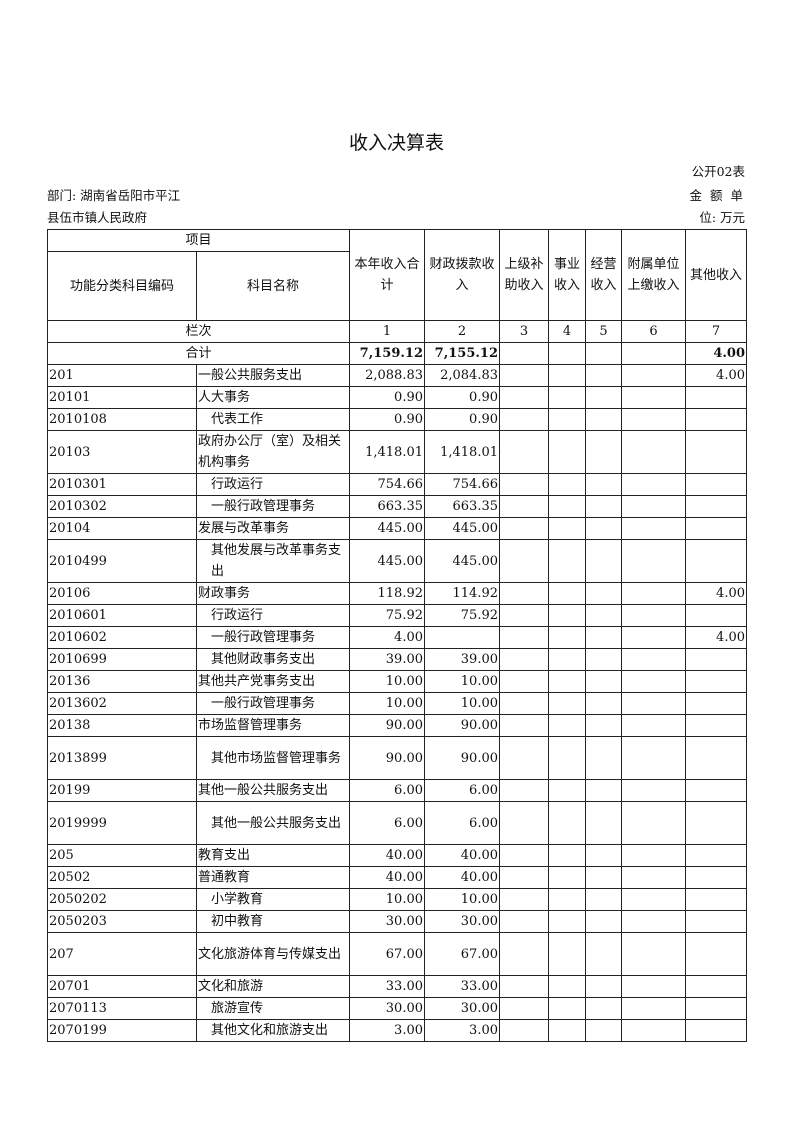 This screenshot has height=1122, width=793. I want to click on row-code: 20138, so click(122, 725).